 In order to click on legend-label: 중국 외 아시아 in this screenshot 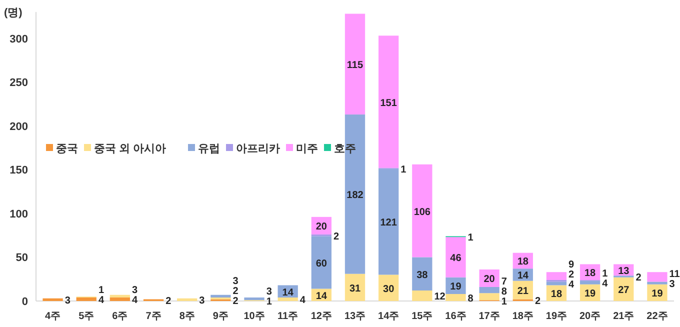, I will do `click(130, 149)`.